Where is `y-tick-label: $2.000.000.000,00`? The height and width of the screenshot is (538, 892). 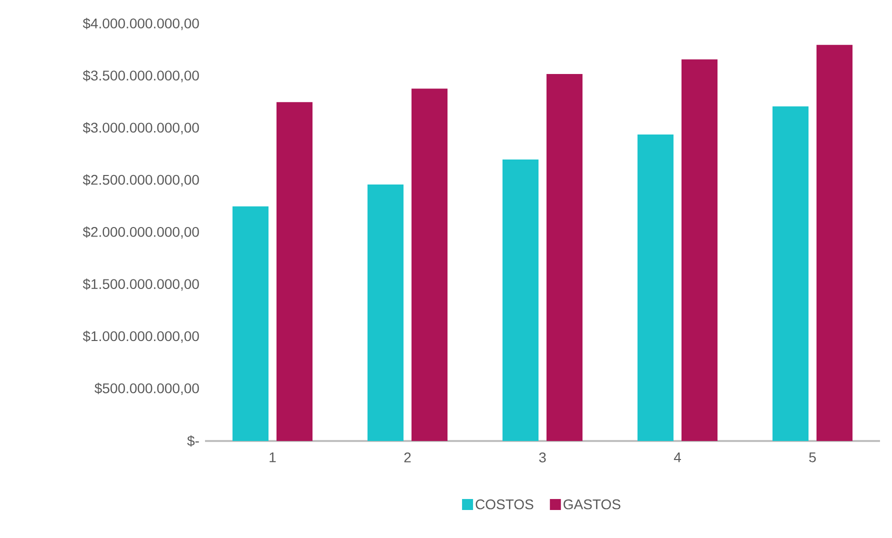
y-tick-label: $2.000.000.000,00 is located at coordinates (140, 232).